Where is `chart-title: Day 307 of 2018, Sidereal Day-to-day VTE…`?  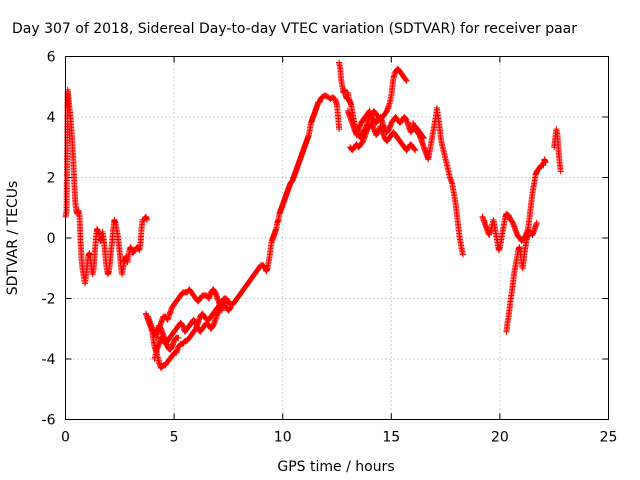 chart-title: Day 307 of 2018, Sidereal Day-to-day VTE… is located at coordinates (294, 29).